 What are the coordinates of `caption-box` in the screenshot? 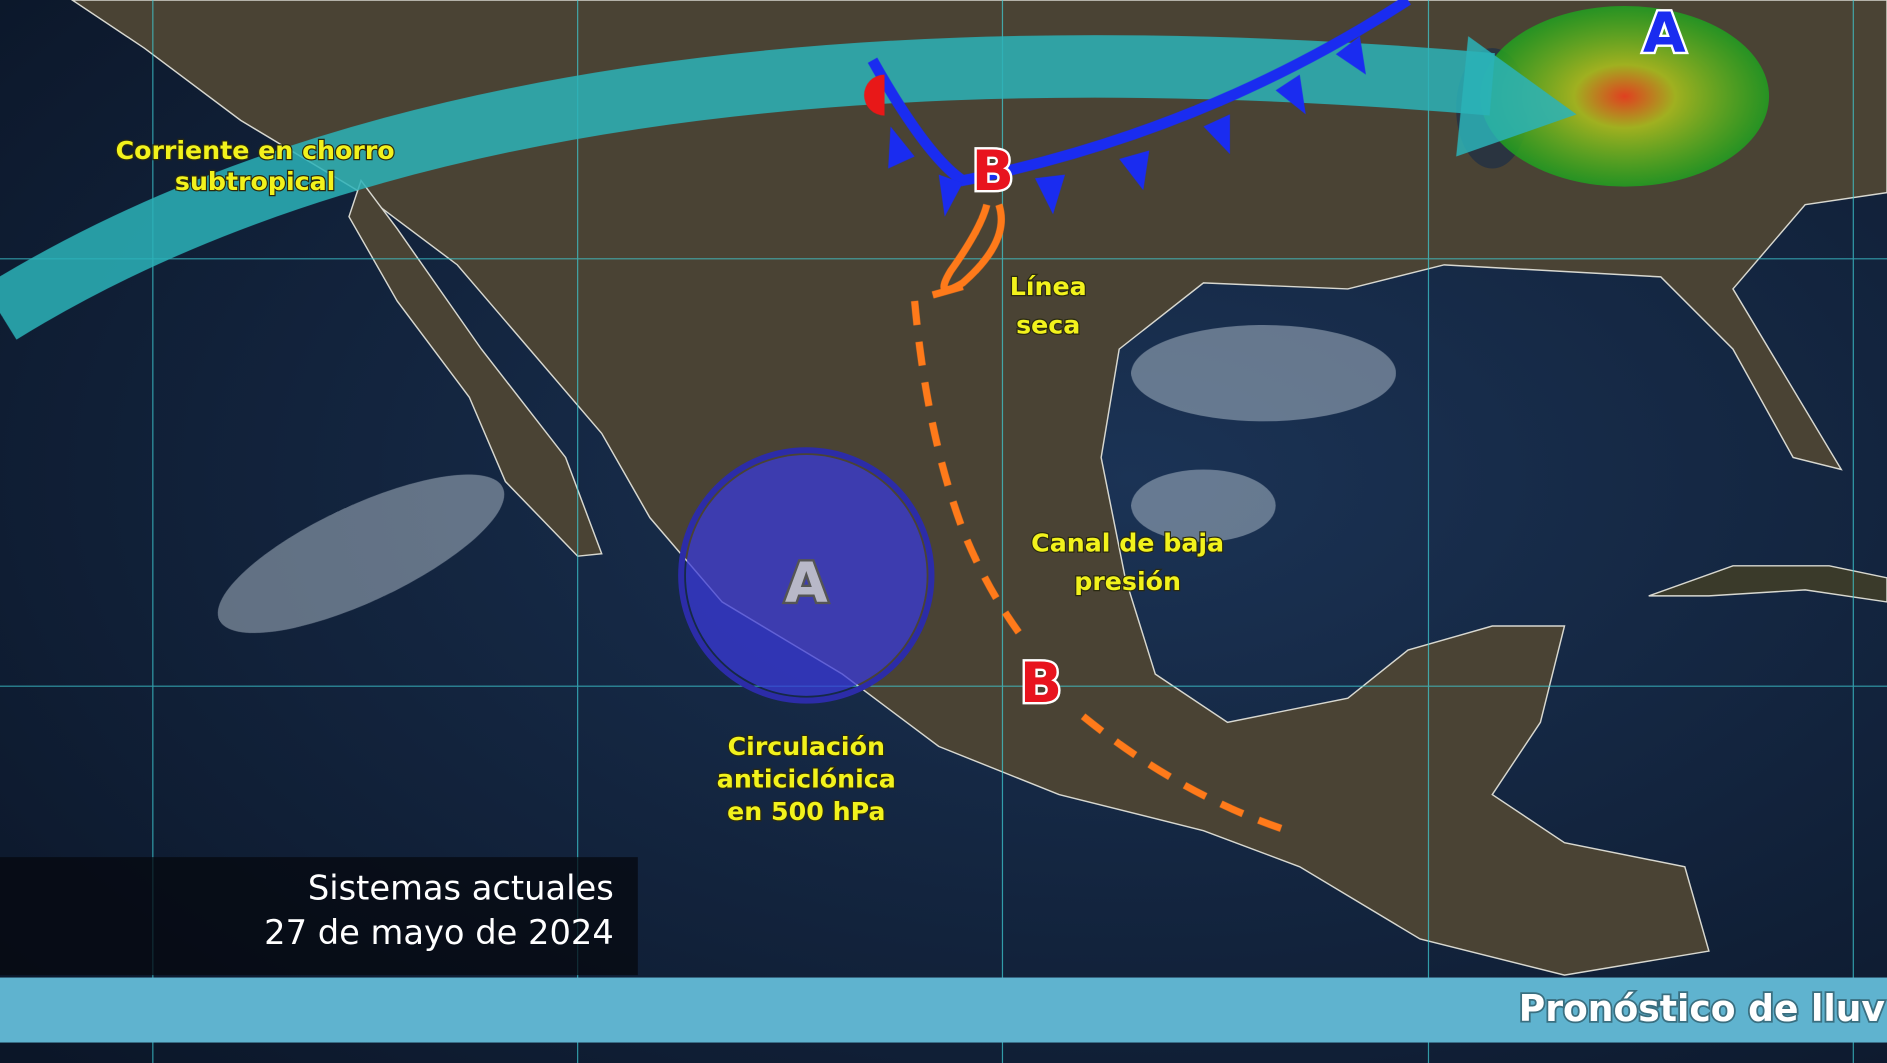 It's located at (319, 916).